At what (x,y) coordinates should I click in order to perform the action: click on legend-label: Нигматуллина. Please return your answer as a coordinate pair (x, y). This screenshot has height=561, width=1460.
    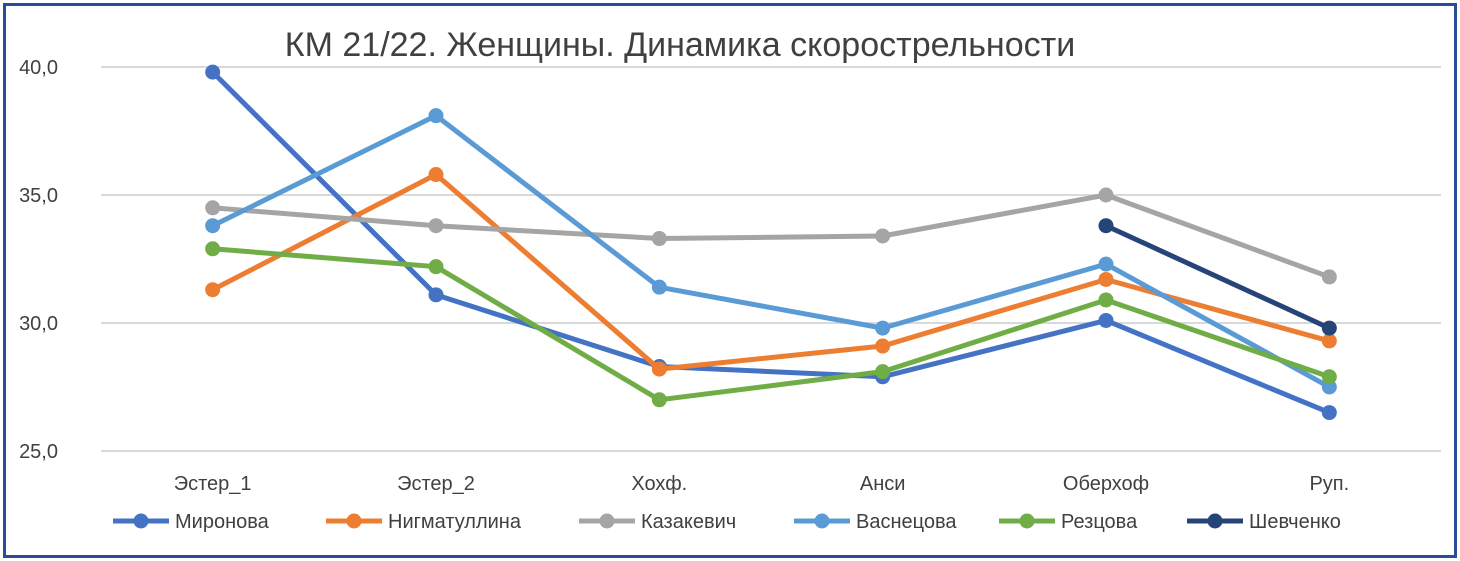
    Looking at the image, I should click on (455, 522).